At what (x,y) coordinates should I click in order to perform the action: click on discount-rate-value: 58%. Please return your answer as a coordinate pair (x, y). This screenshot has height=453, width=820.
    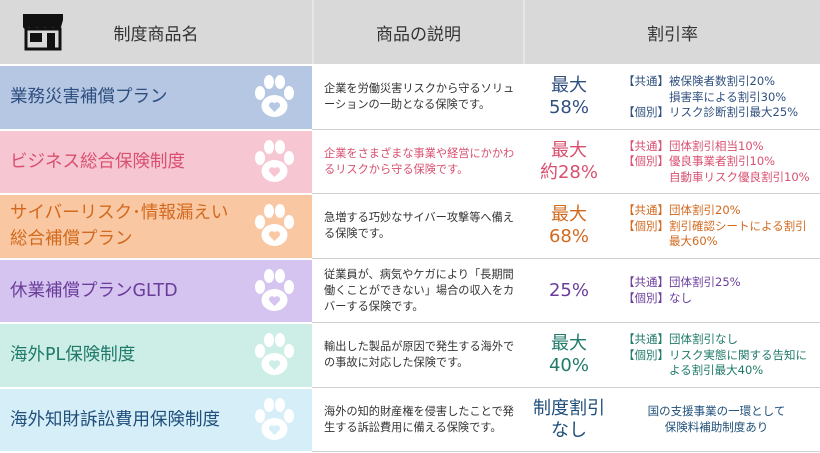
    Looking at the image, I should click on (568, 108).